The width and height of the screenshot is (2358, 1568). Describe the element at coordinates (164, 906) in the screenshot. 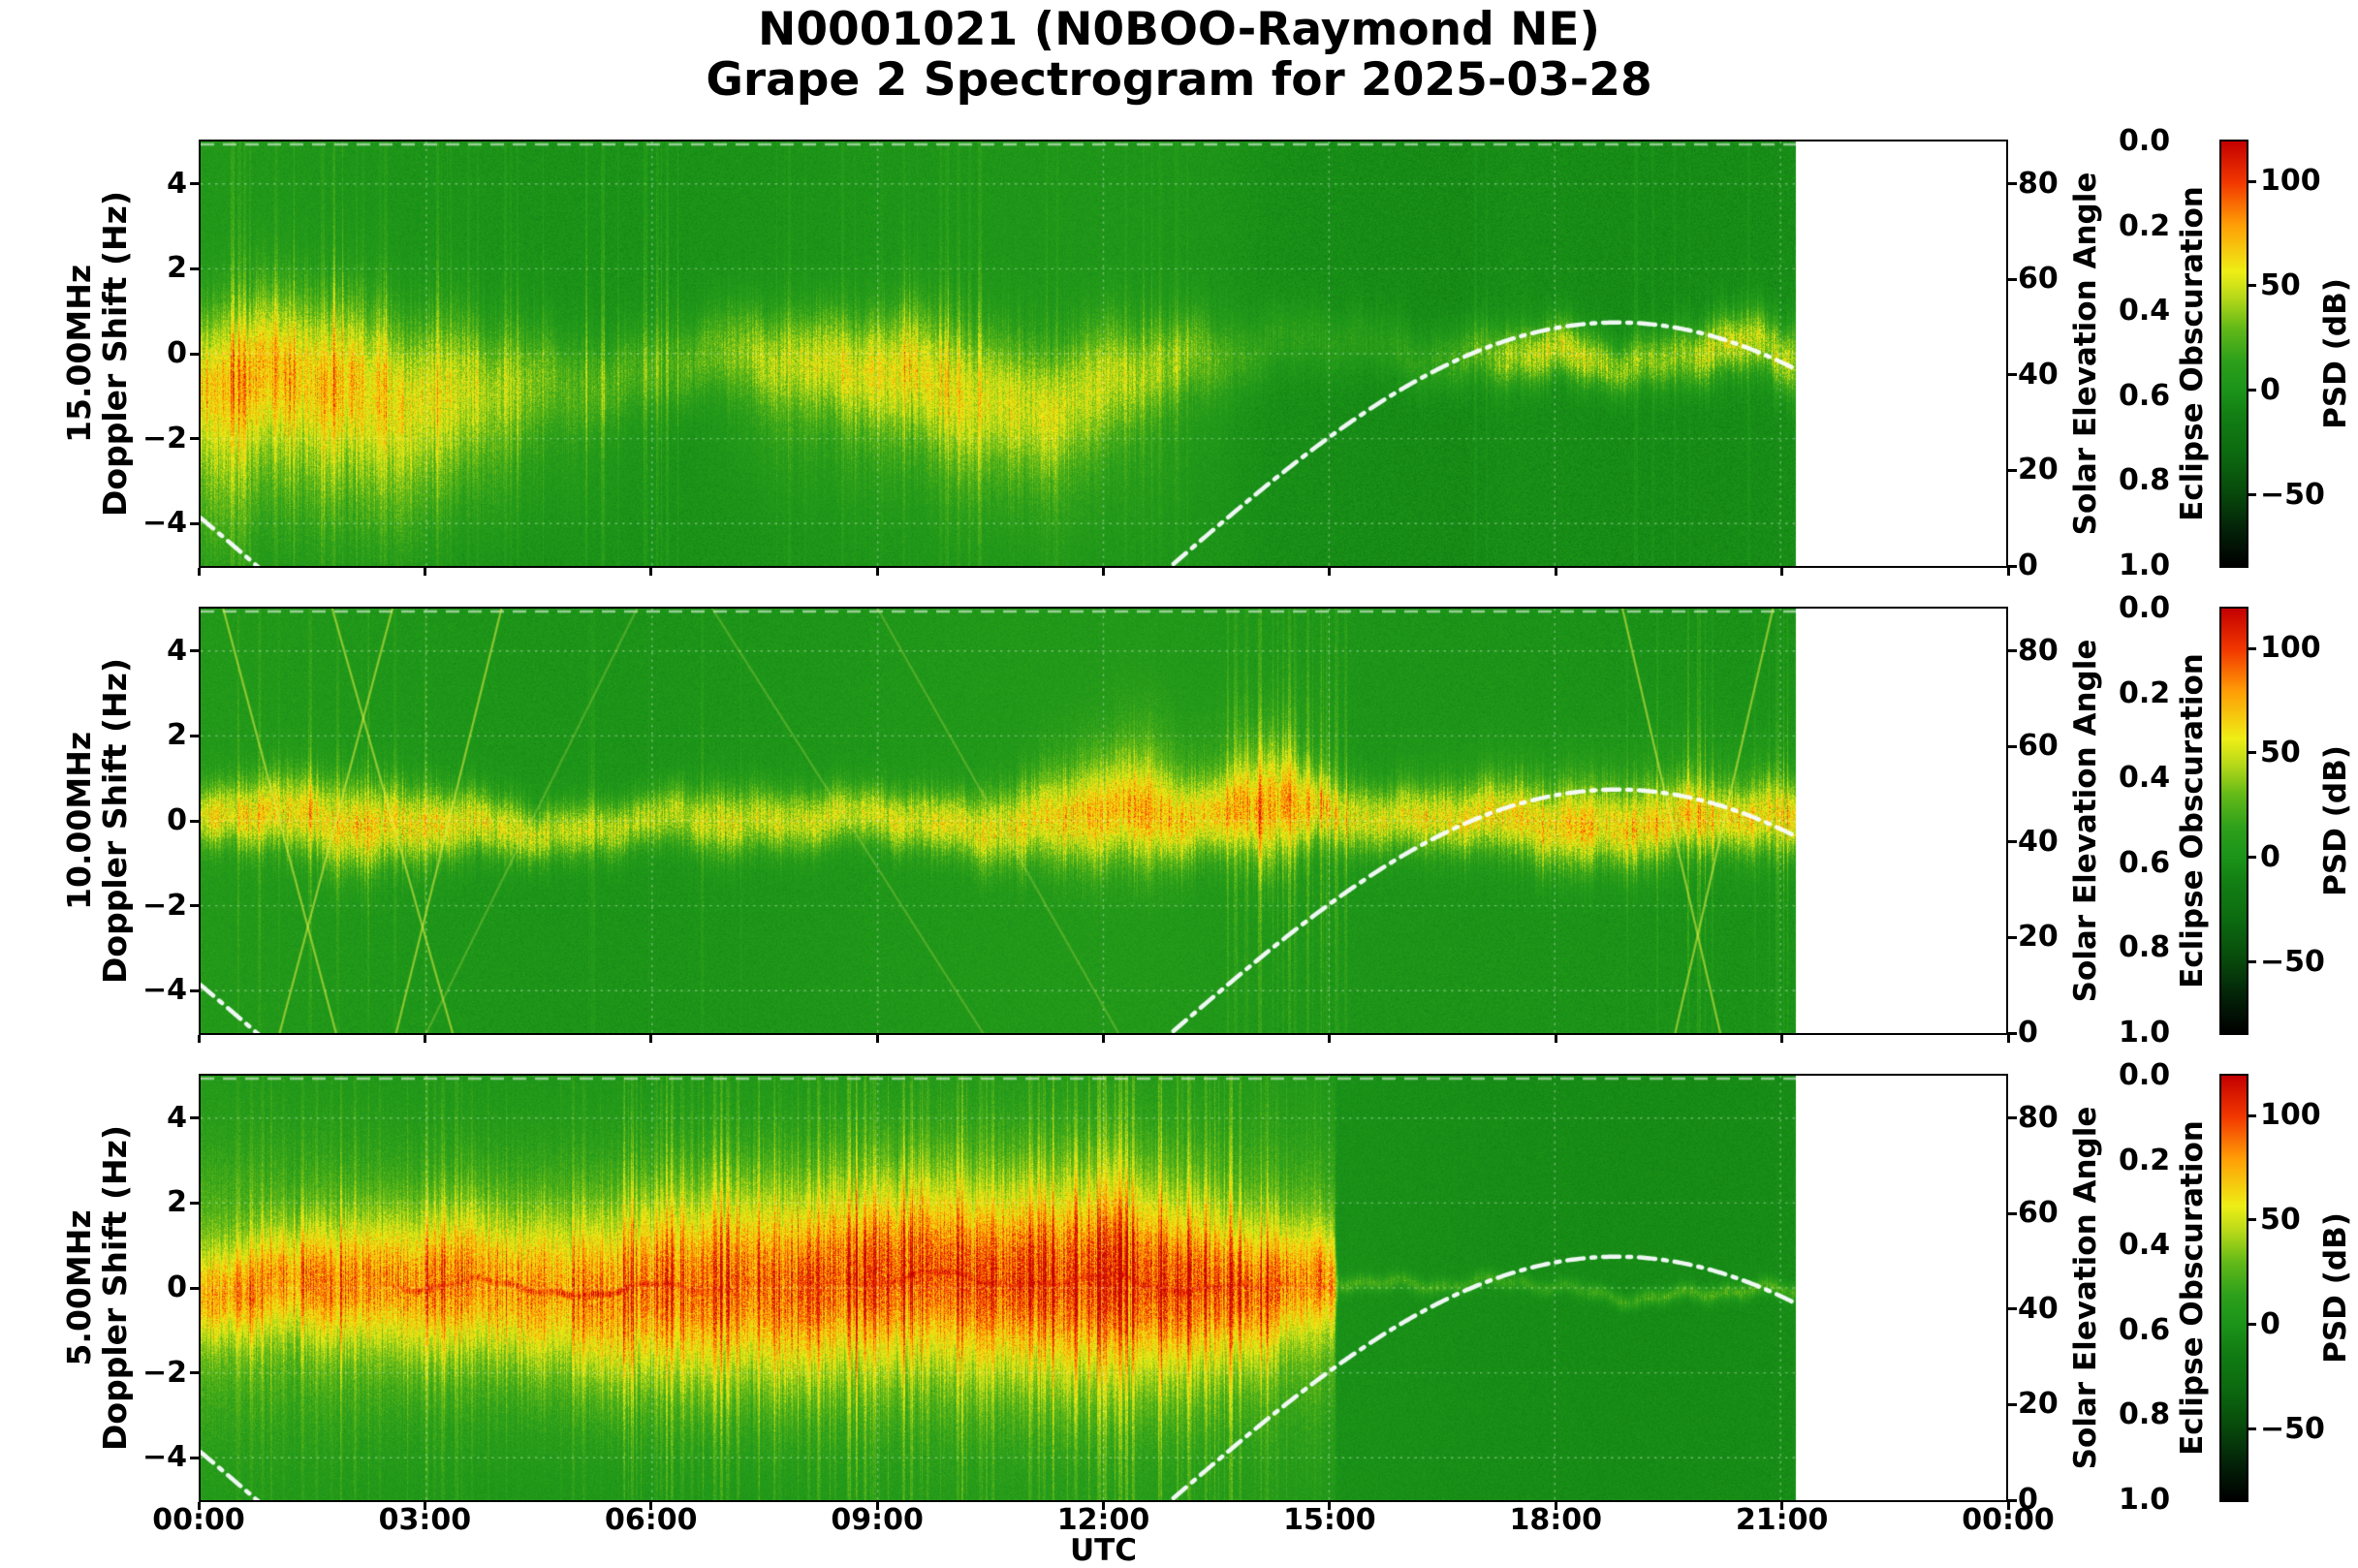

I see `doppler-tick-label: −2` at that location.